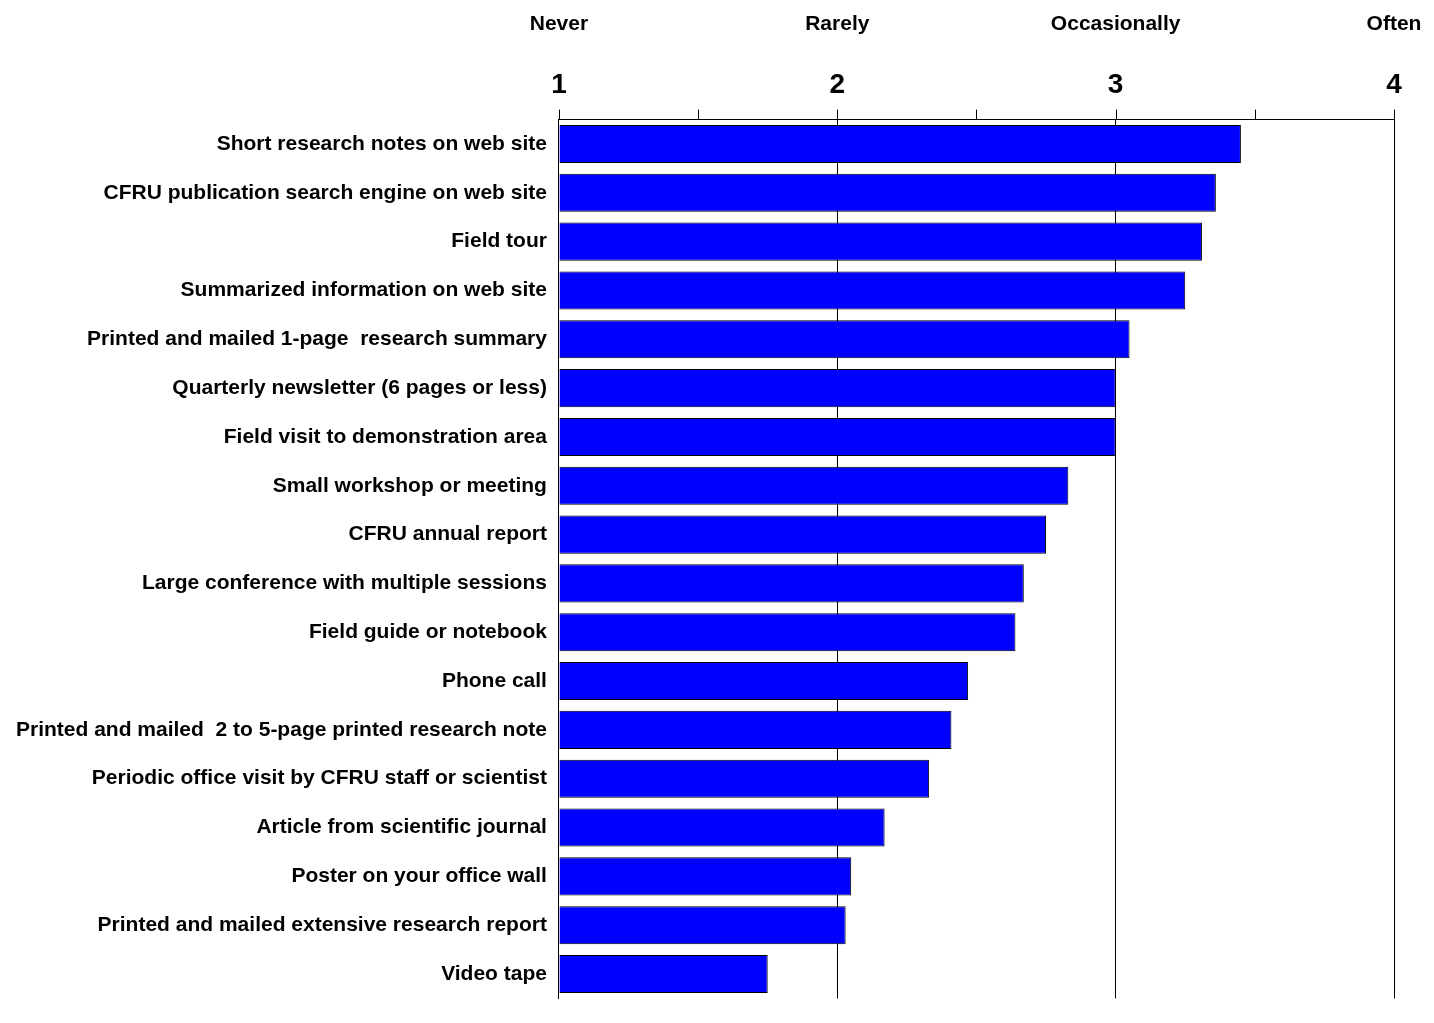  I want to click on y-tick-label: Small workshop or meeting, so click(409, 484).